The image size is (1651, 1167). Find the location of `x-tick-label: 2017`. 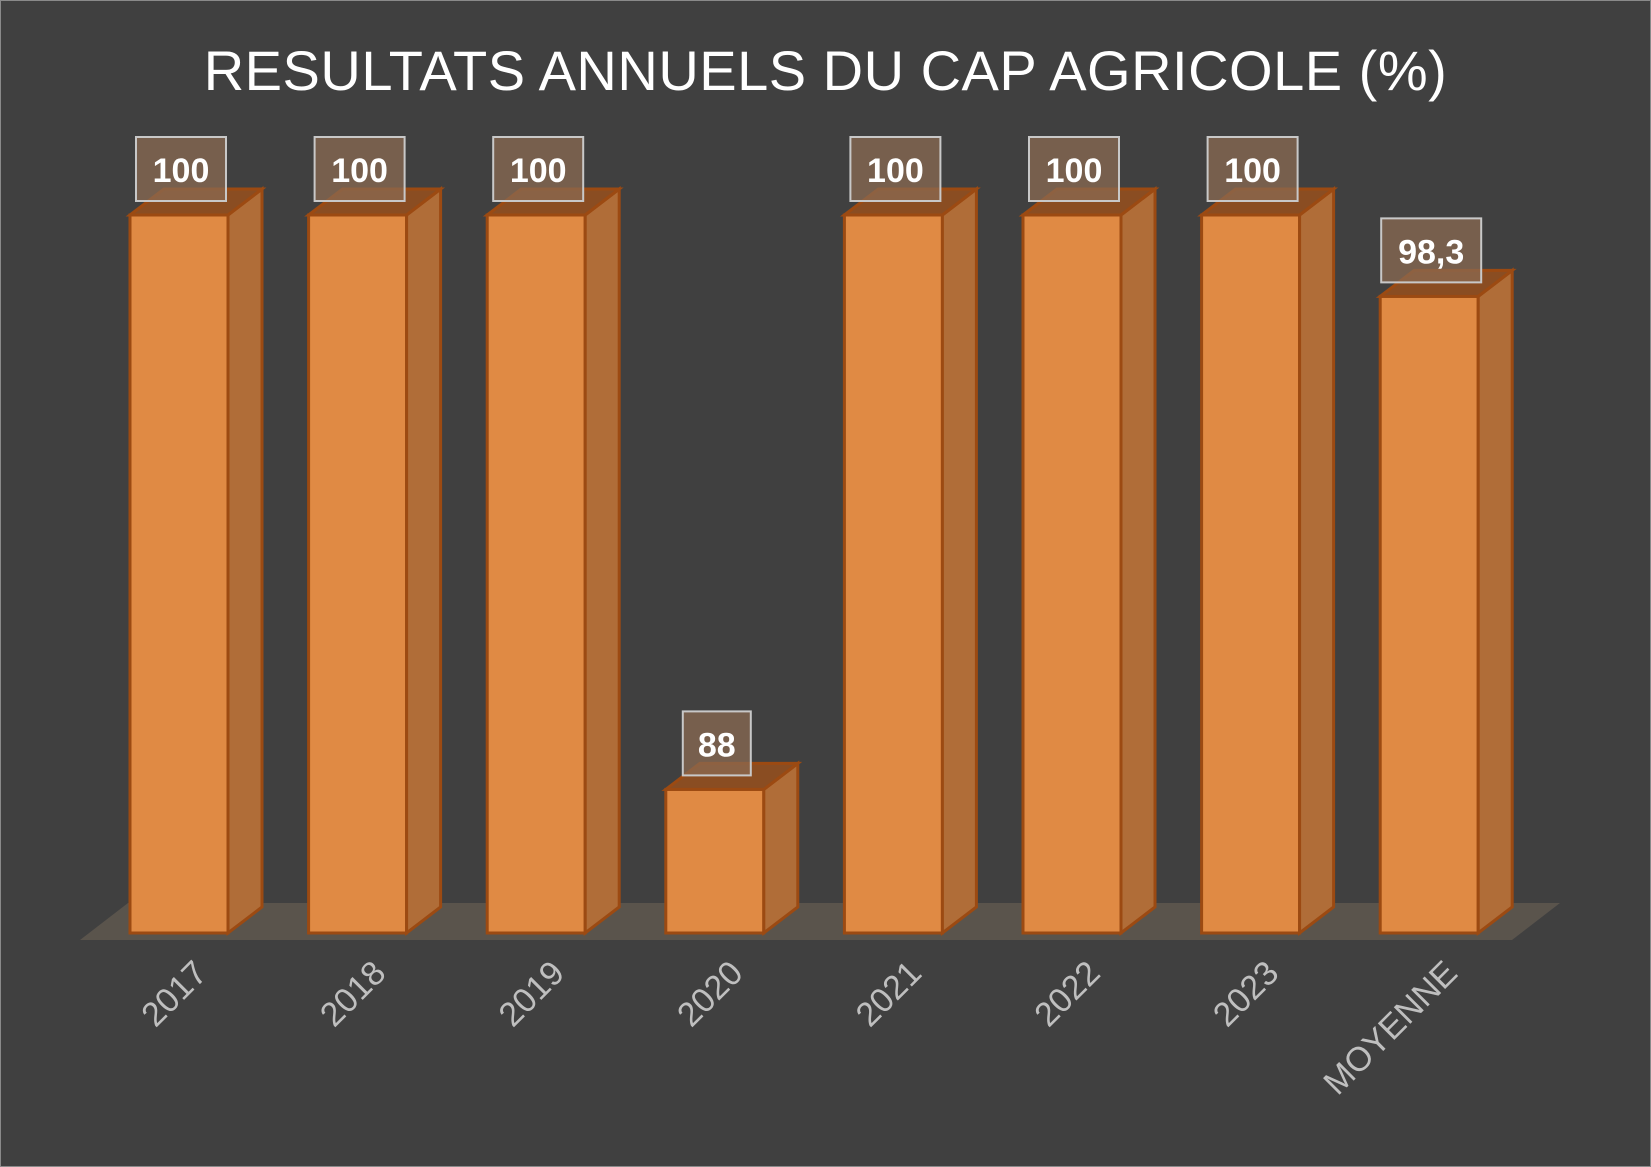

x-tick-label: 2017 is located at coordinates (174, 994).